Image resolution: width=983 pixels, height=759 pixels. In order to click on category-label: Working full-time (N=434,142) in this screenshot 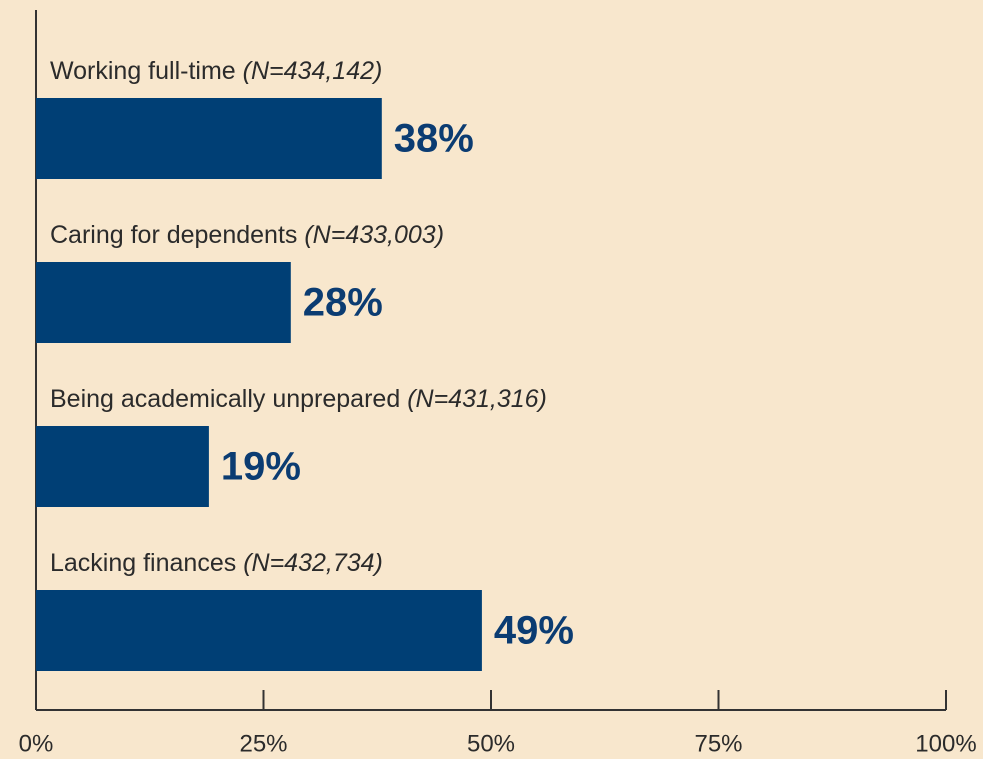, I will do `click(216, 71)`.